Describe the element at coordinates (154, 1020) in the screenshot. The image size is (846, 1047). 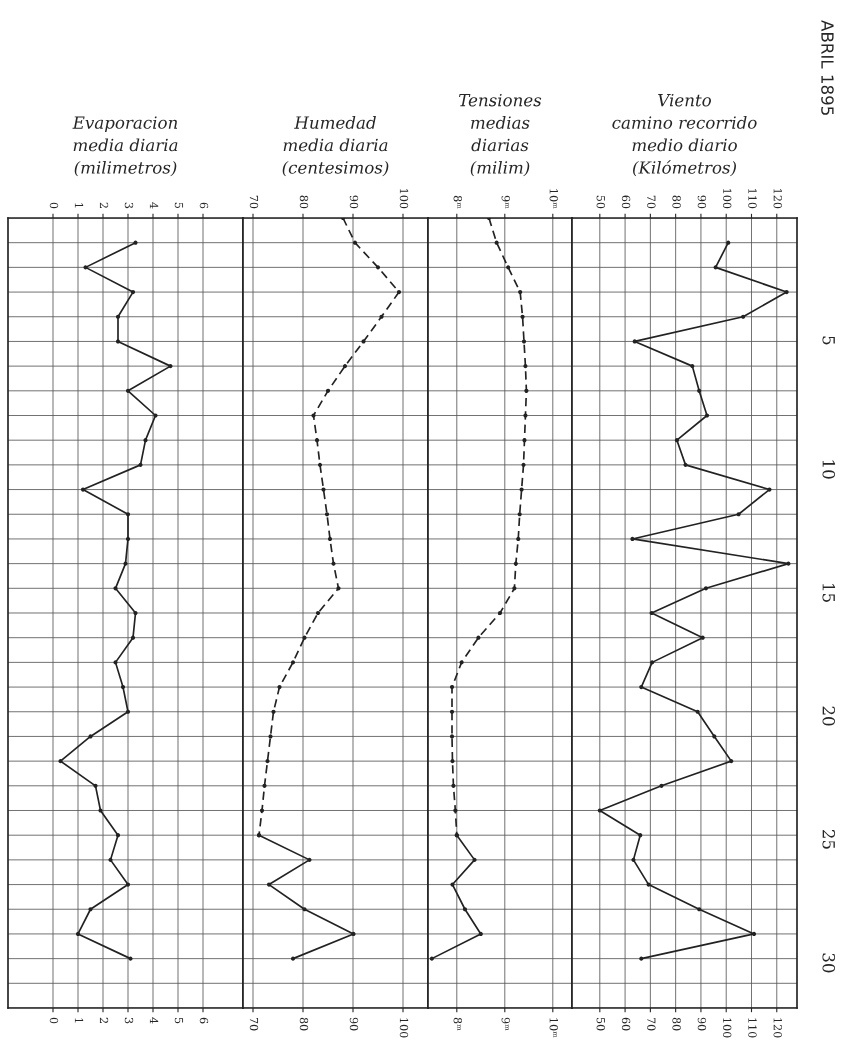
I see `x-tick-label: 4` at that location.